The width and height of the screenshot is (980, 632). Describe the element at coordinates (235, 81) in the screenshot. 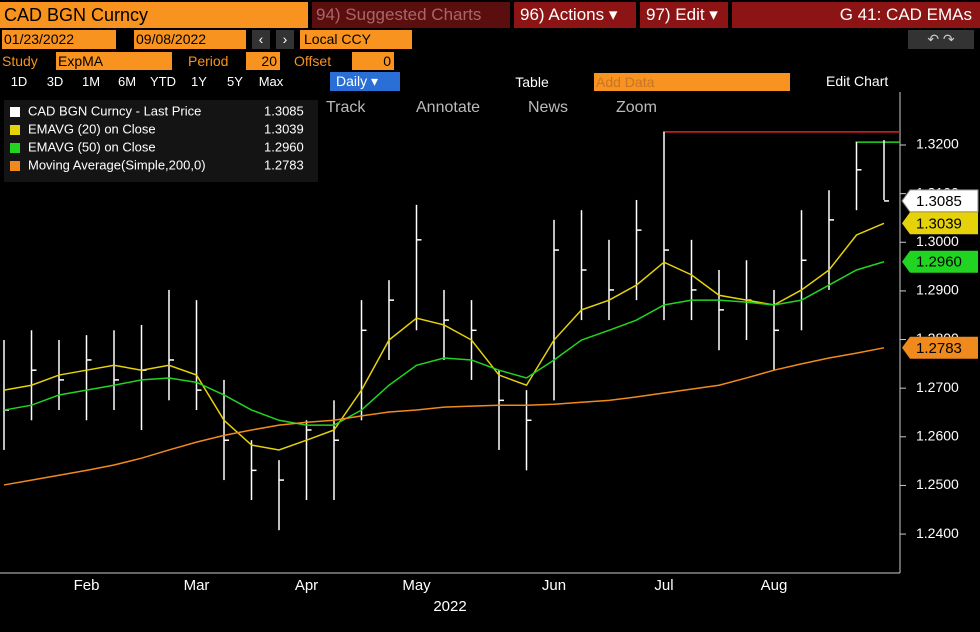

I see `range-button: 5Y` at that location.